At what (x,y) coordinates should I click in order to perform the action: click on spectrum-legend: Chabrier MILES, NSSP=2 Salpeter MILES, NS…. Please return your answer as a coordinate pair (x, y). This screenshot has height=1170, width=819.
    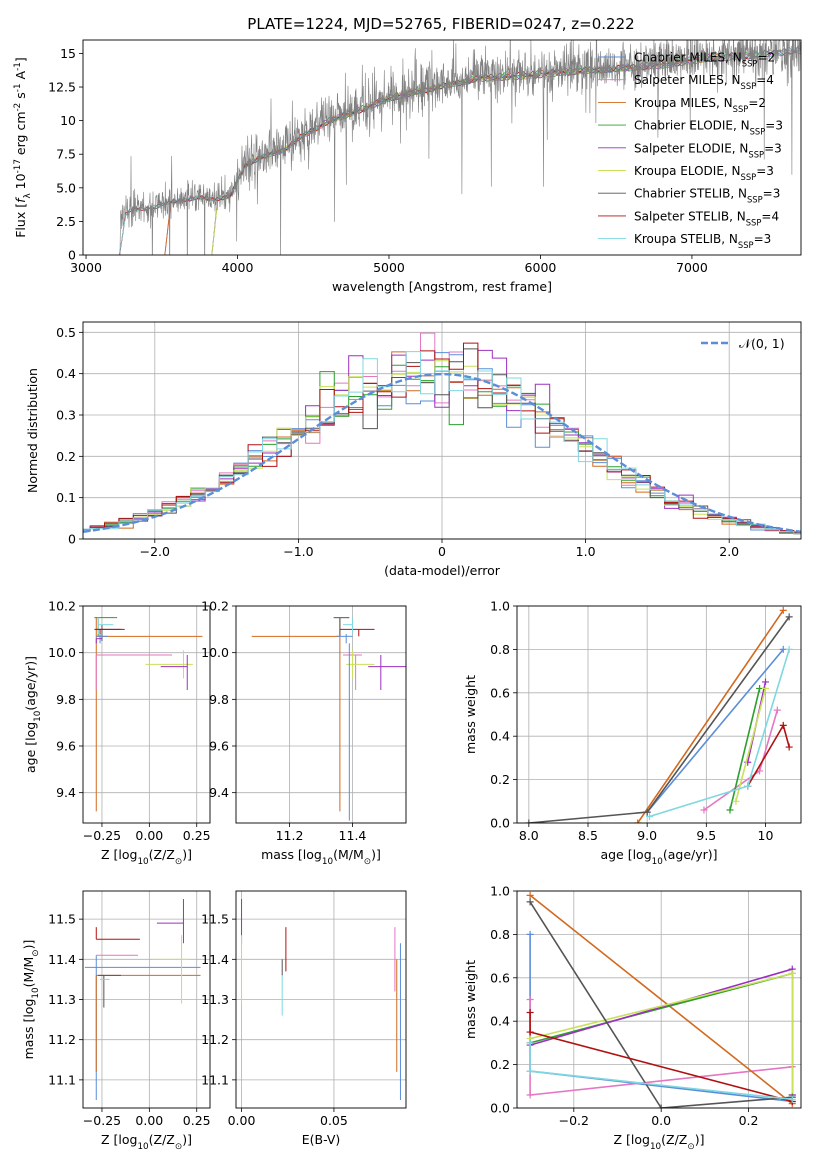
    Looking at the image, I should click on (690, 150).